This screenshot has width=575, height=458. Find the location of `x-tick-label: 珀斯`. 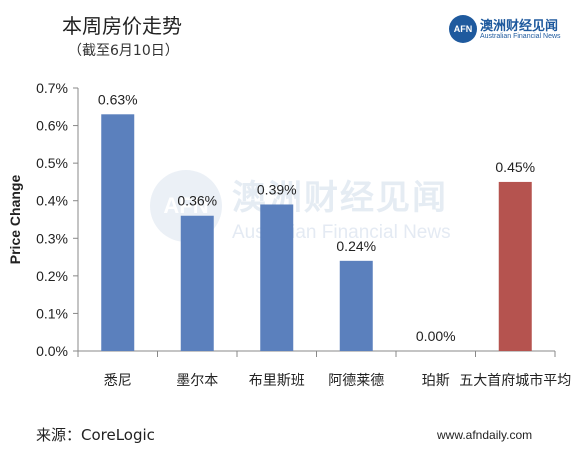

x-tick-label: 珀斯 is located at coordinates (436, 381).